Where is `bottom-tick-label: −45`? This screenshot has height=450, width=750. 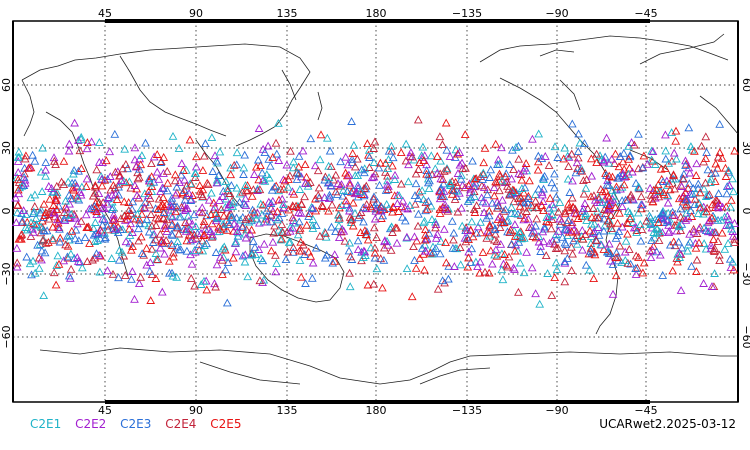 bottom-tick-label: −45 is located at coordinates (645, 410).